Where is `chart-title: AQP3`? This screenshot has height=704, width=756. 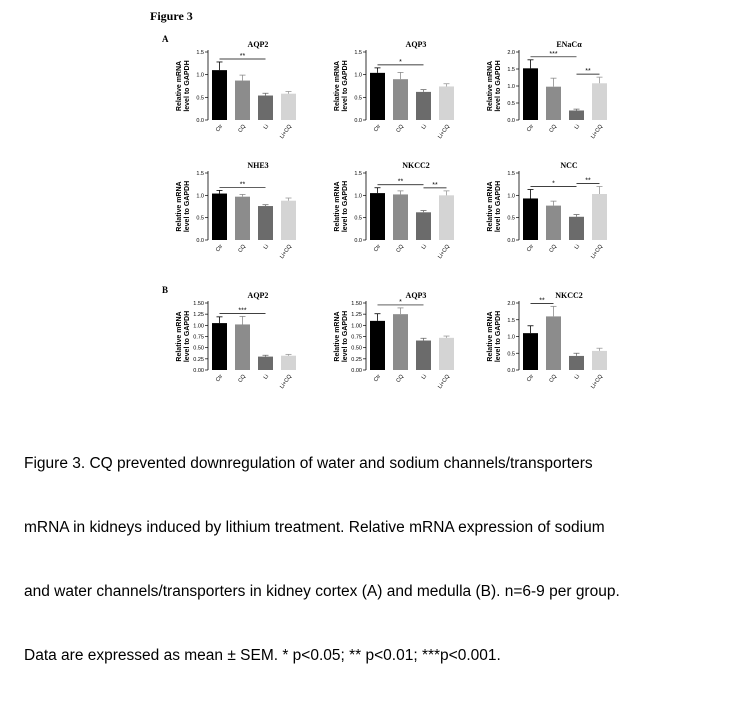 chart-title: AQP3 is located at coordinates (416, 295).